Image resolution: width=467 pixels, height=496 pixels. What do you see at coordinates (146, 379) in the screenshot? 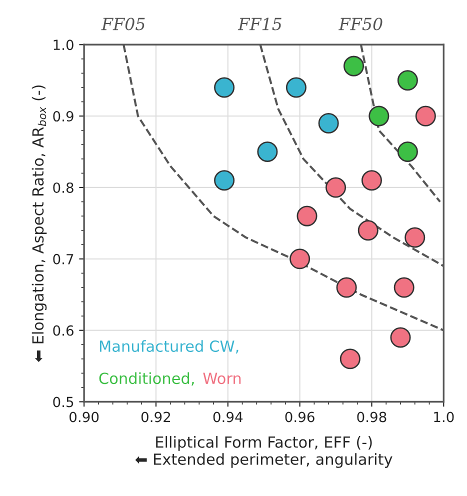
I see `text: Conditioned,` at bounding box center [146, 379].